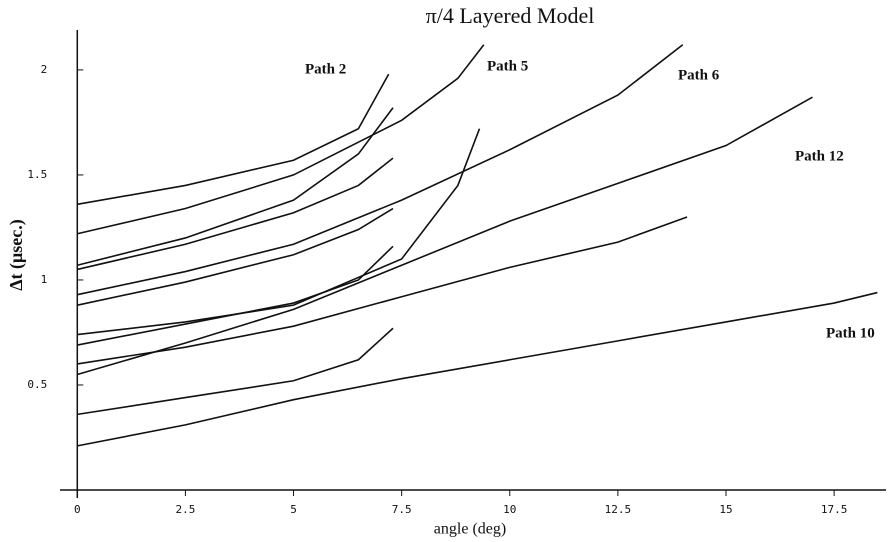 This screenshot has width=888, height=542. I want to click on annotation: Path 12, so click(819, 156).